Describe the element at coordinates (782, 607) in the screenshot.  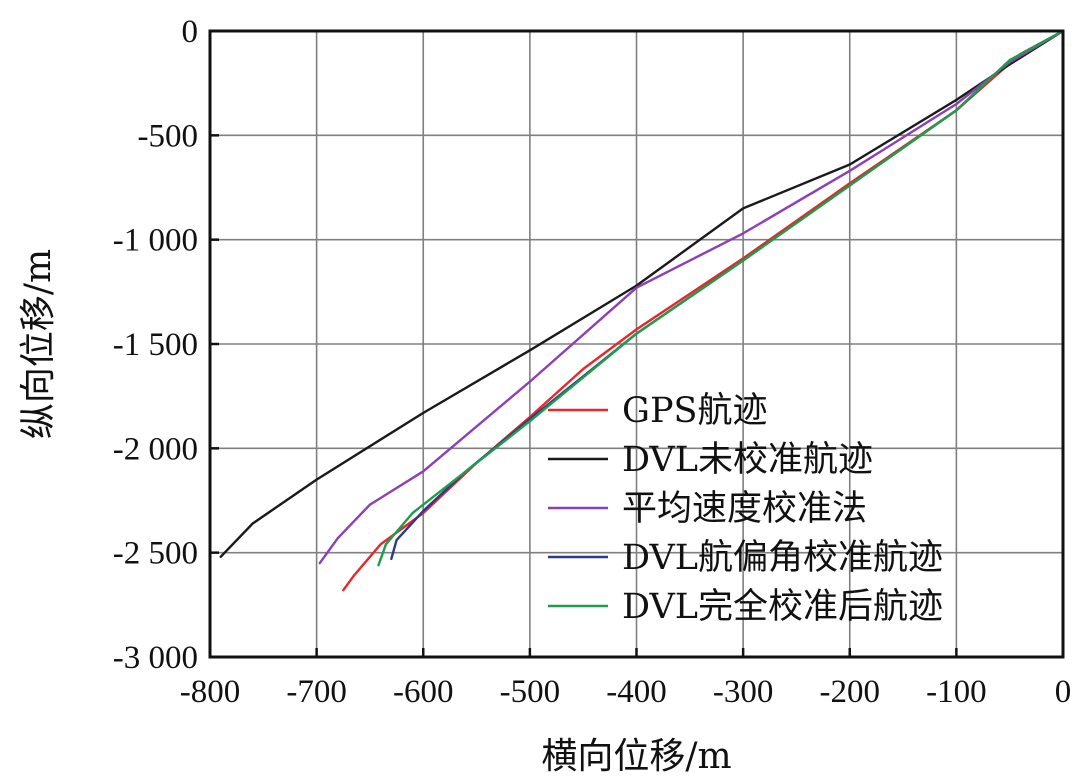
I see `legend-label: DVL完全校准后航迹` at that location.